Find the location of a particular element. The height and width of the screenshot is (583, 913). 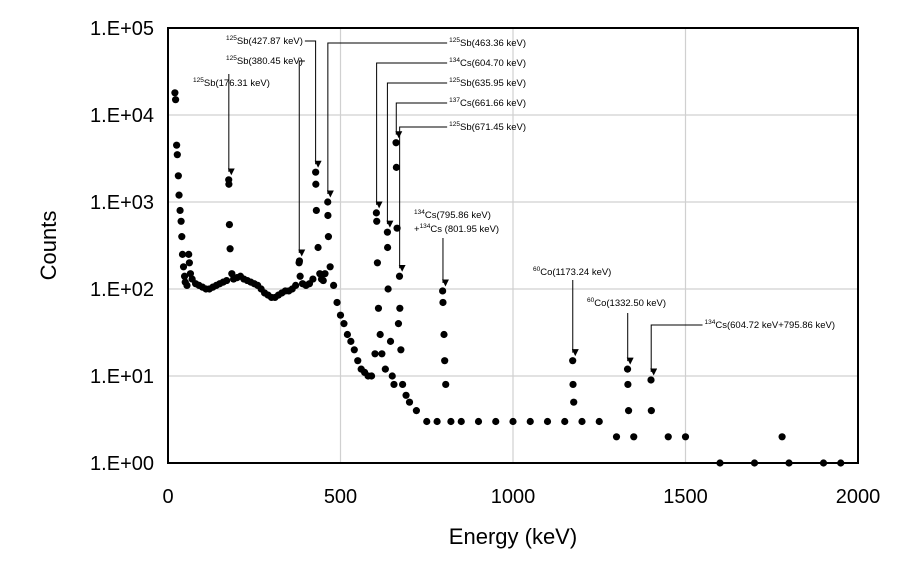

annotation-label: 134Cs(604.70 keV) is located at coordinates (487, 63).